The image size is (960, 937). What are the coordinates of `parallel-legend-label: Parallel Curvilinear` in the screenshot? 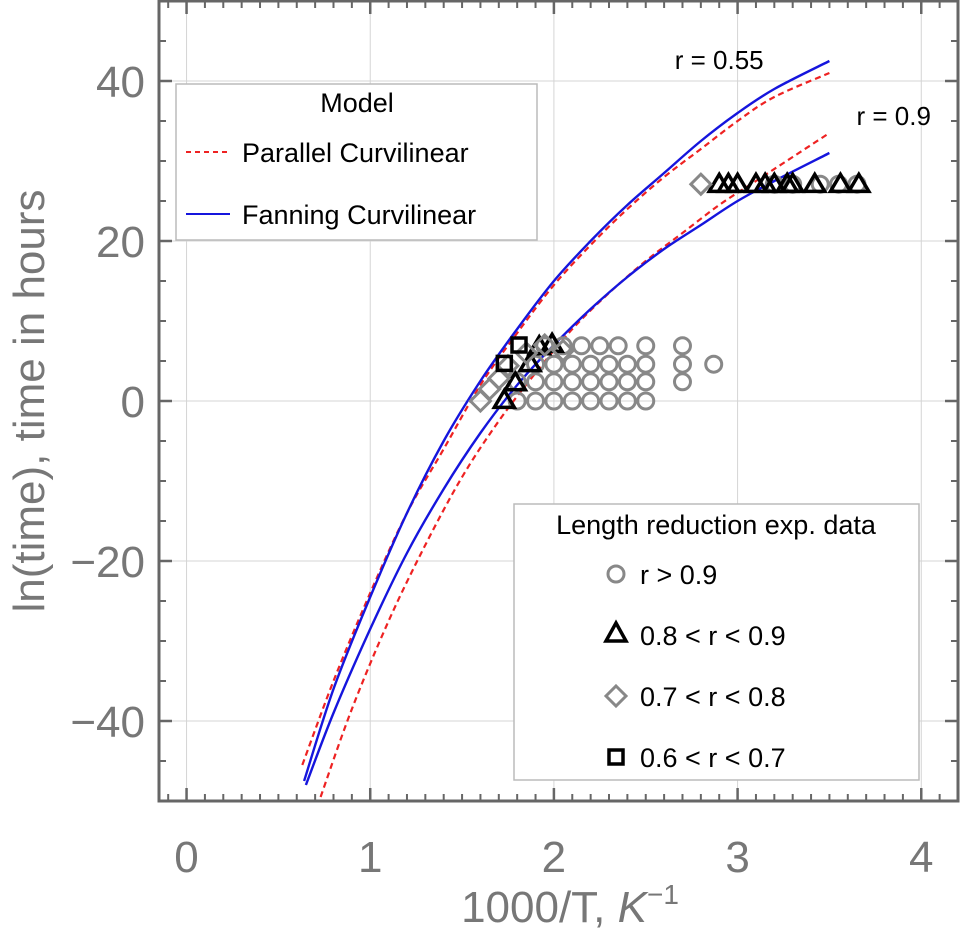 It's located at (355, 153).